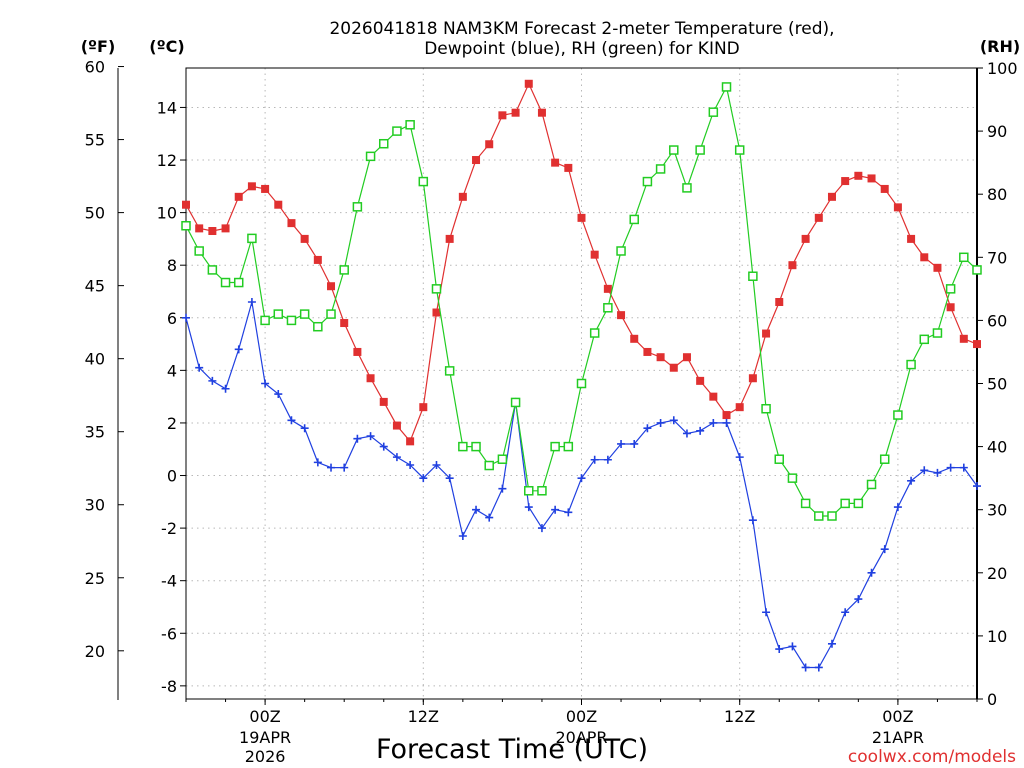 The image size is (1024, 768). I want to click on rh-tick-label: 40, so click(997, 447).